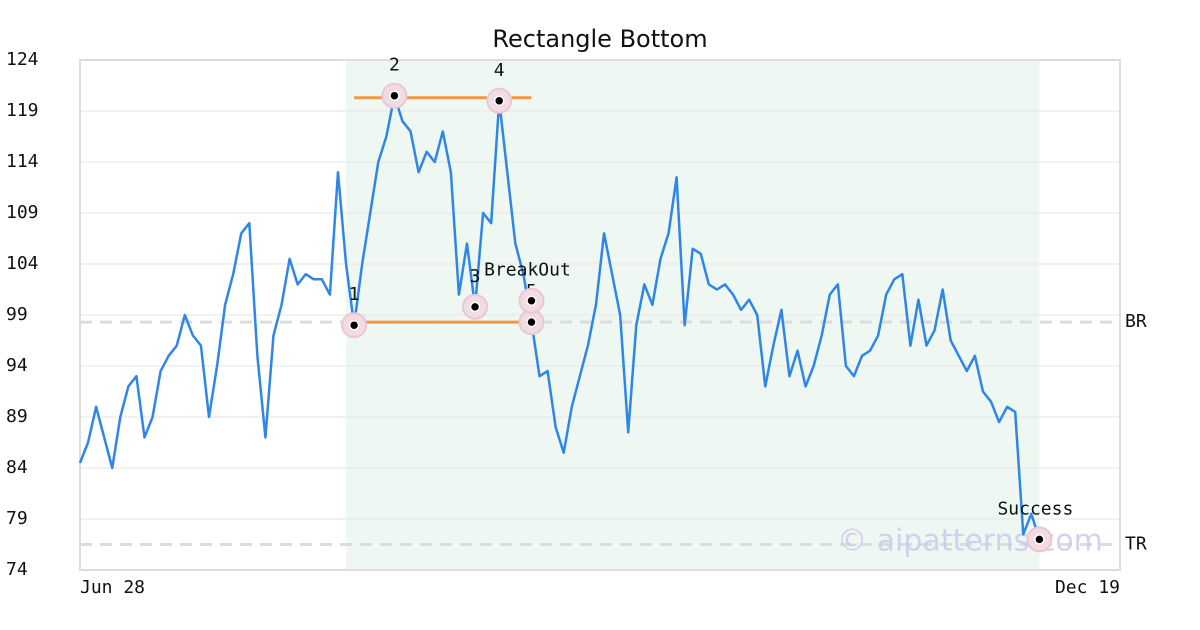 The height and width of the screenshot is (630, 1200). What do you see at coordinates (17, 569) in the screenshot?
I see `y-tick-label: 74` at bounding box center [17, 569].